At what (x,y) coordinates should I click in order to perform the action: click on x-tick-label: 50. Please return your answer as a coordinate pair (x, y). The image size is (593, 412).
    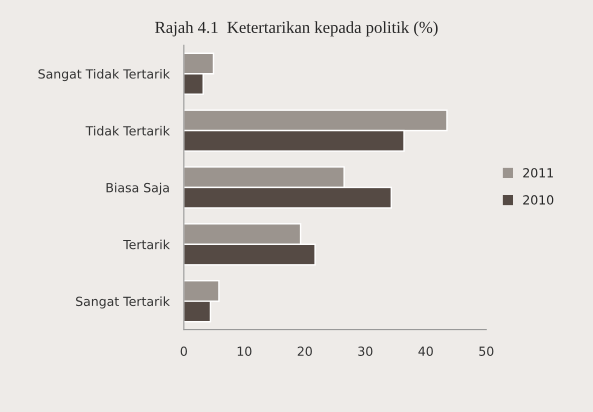
    Looking at the image, I should click on (486, 351).